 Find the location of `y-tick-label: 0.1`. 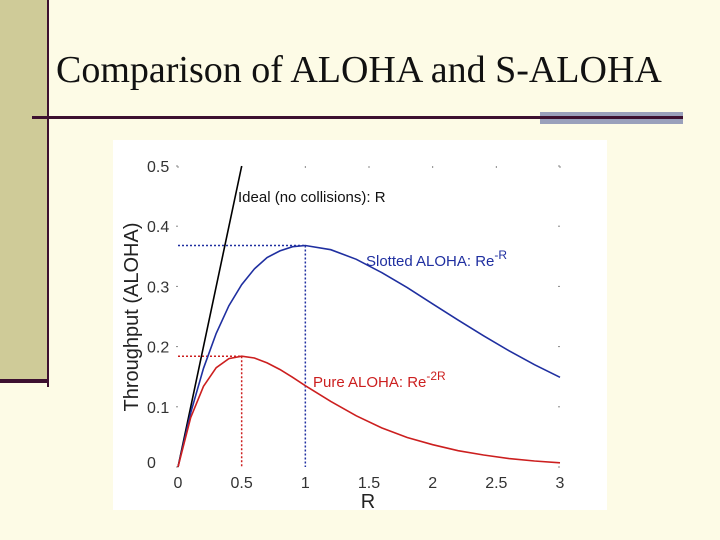

y-tick-label: 0.1 is located at coordinates (158, 408).